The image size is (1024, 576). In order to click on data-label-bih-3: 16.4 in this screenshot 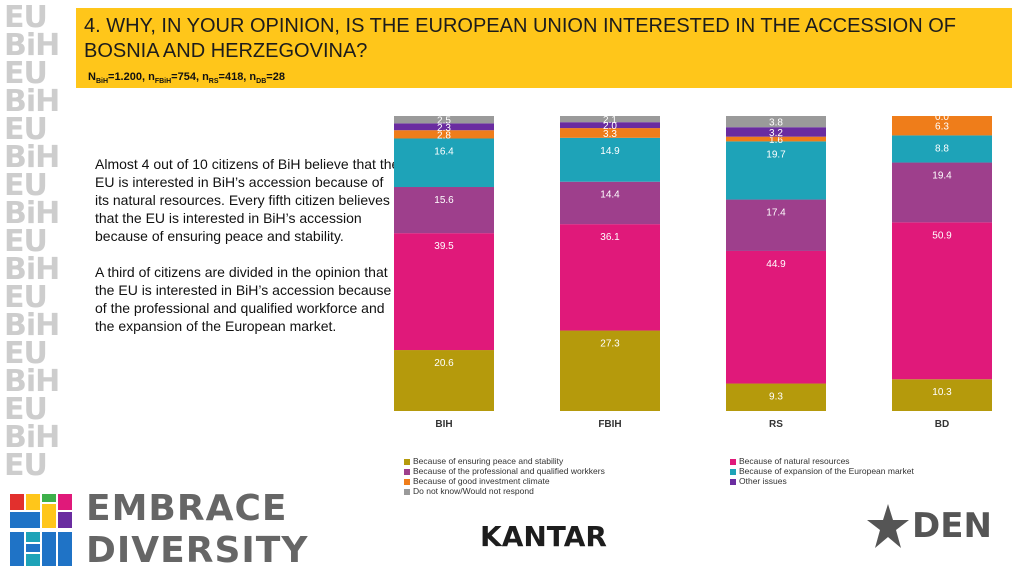, I will do `click(444, 151)`.